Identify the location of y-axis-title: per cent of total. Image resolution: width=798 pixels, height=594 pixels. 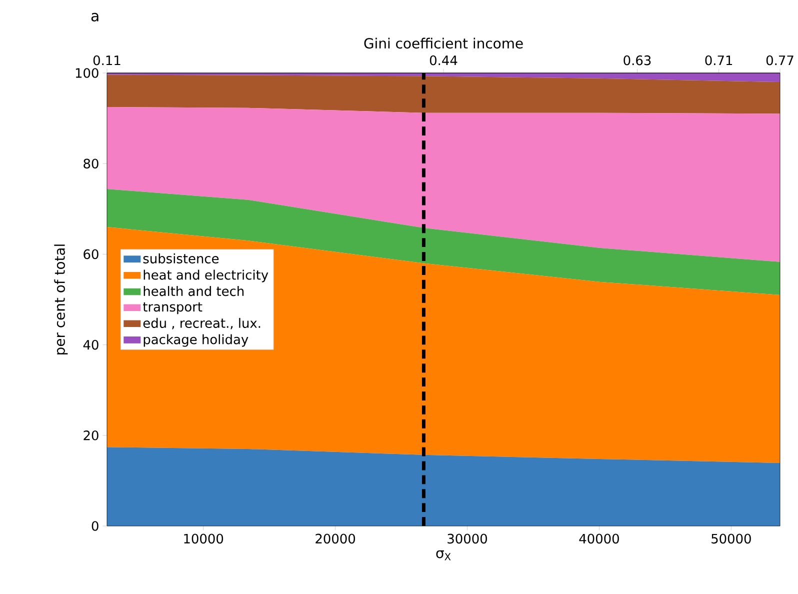
(61, 299).